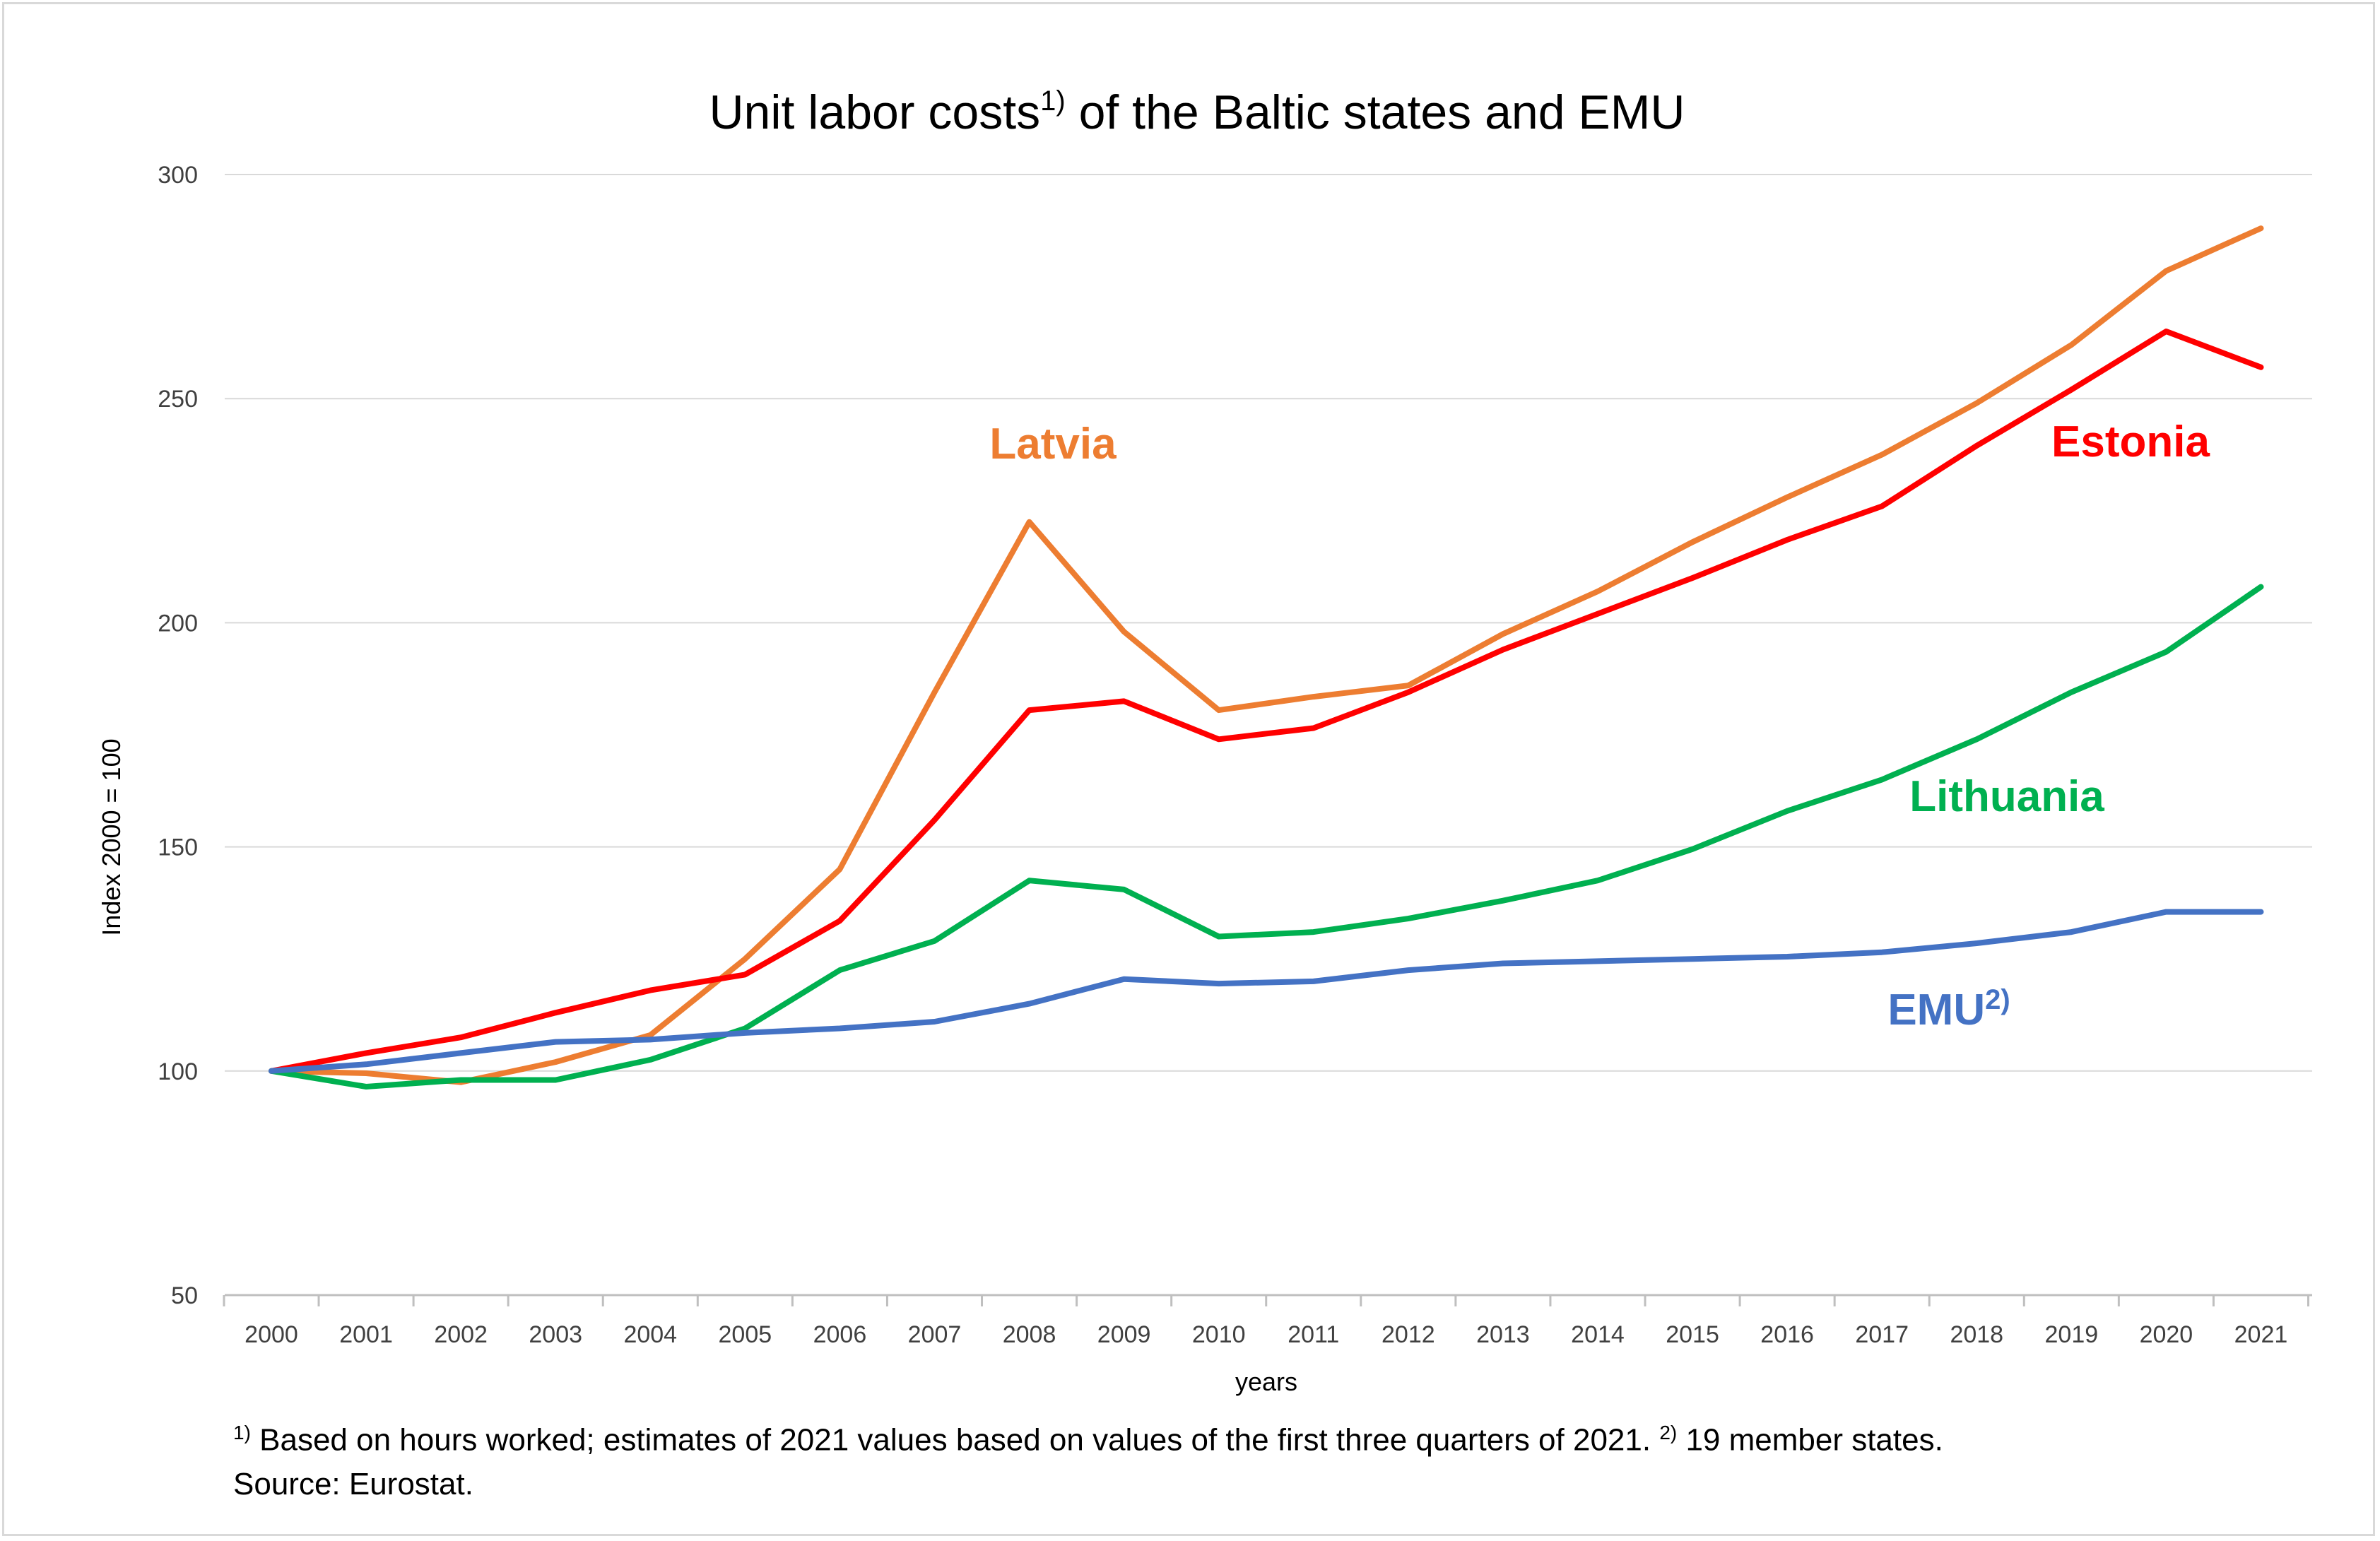  I want to click on x-tick-label: 2019, so click(2072, 1334).